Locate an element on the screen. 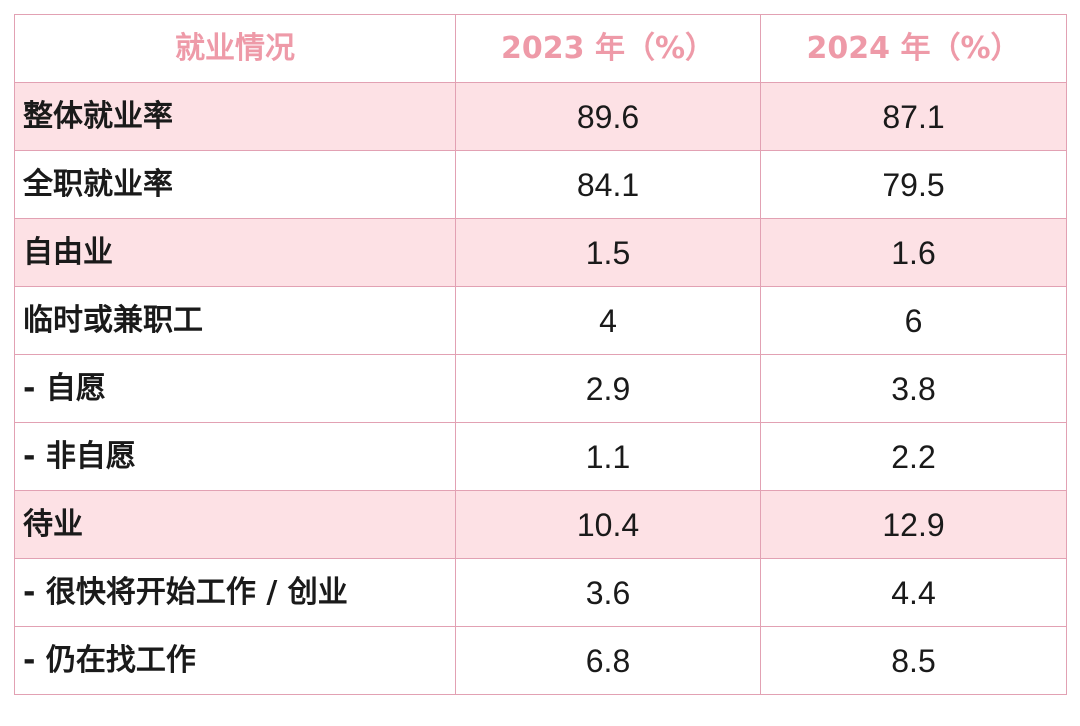  row-label: 整体就业率 is located at coordinates (235, 116).